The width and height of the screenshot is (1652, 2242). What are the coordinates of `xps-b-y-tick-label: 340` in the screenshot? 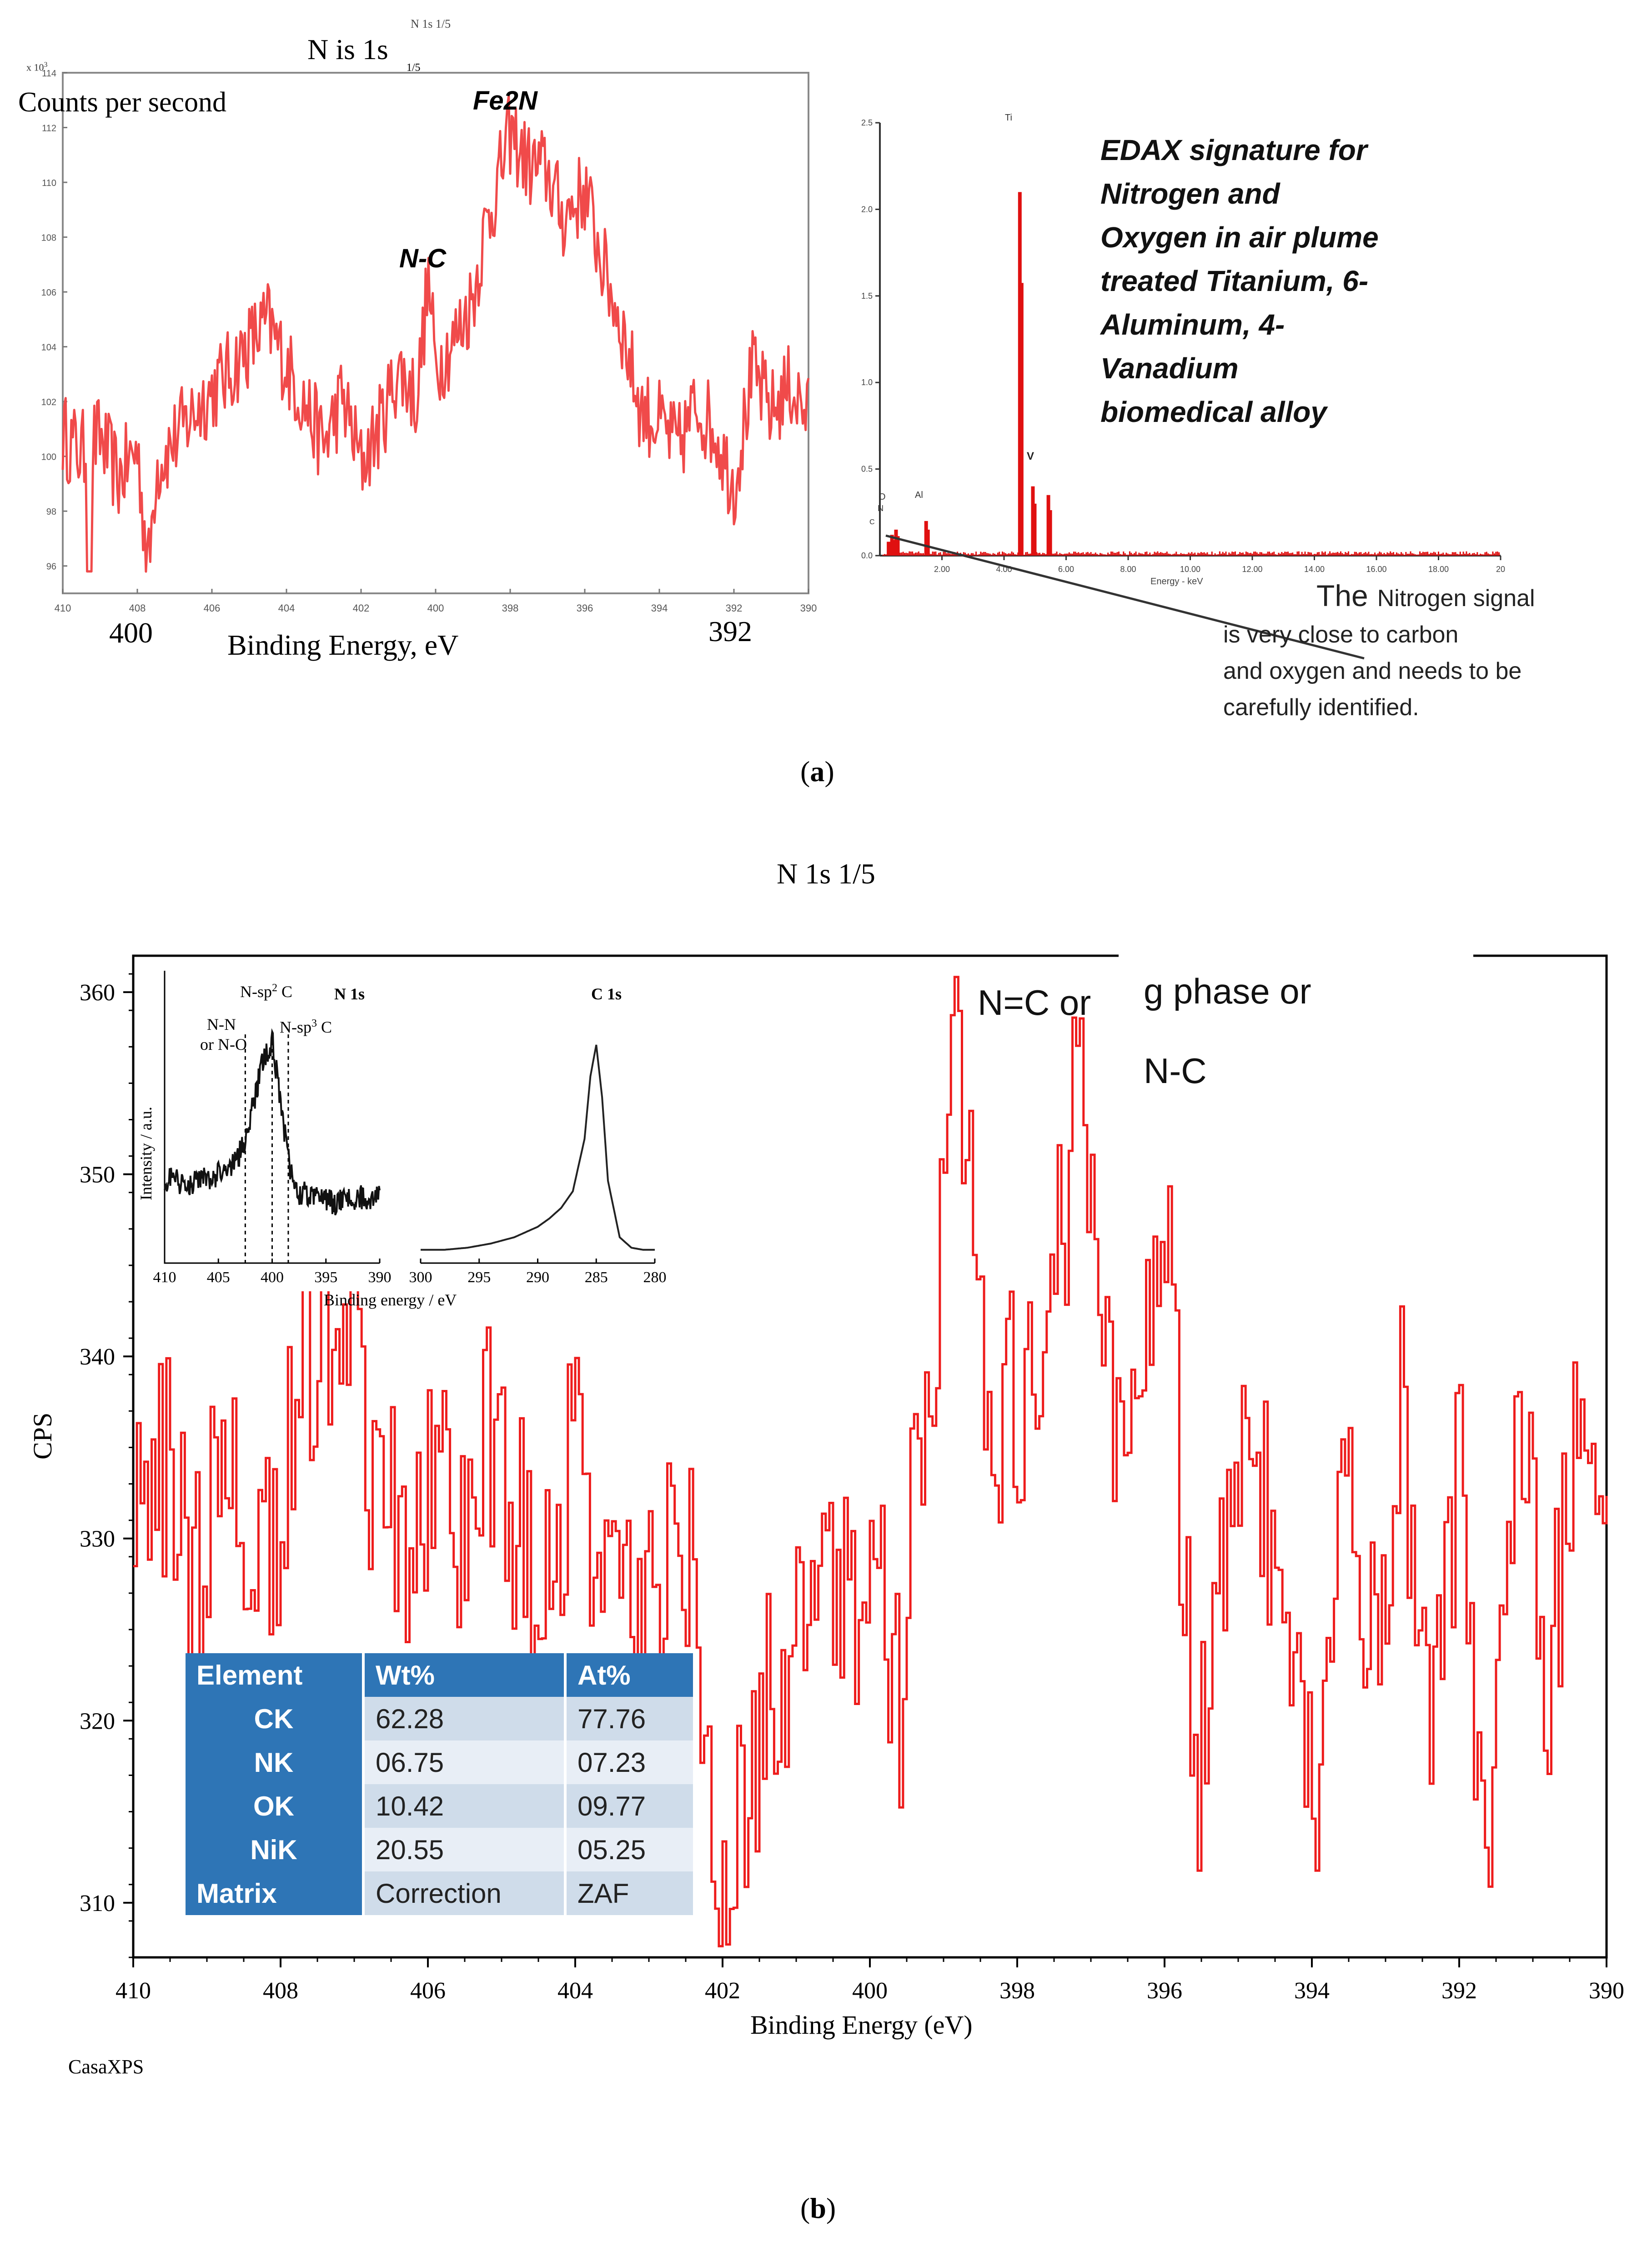 It's located at (98, 1357).